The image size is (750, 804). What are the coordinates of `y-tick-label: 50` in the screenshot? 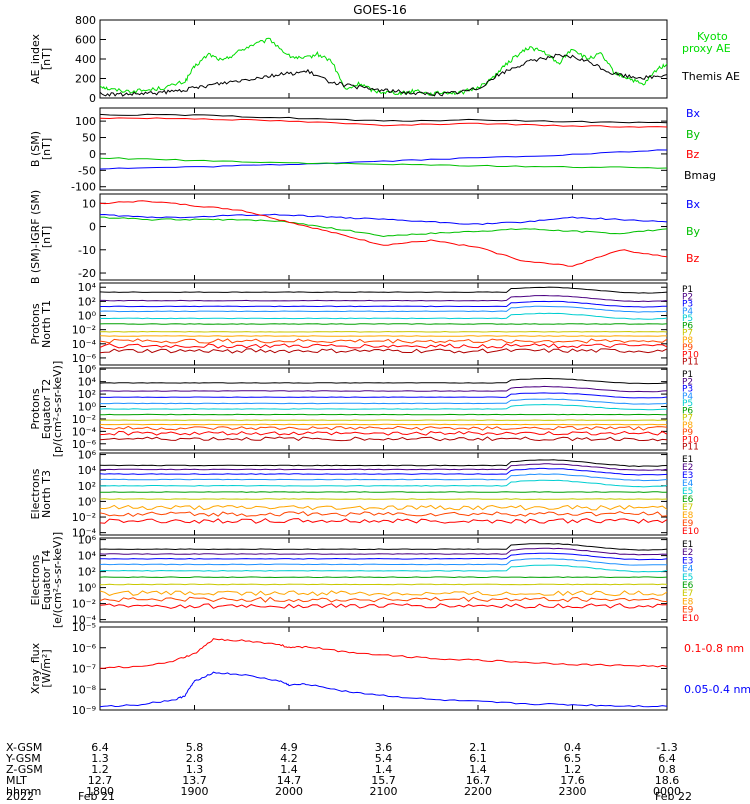 It's located at (89, 138).